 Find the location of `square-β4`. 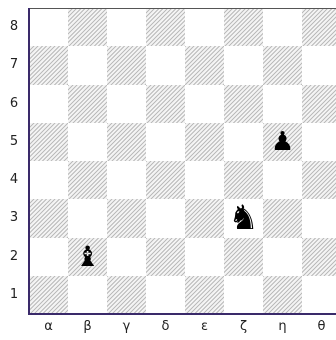

square-β4 is located at coordinates (87, 180).